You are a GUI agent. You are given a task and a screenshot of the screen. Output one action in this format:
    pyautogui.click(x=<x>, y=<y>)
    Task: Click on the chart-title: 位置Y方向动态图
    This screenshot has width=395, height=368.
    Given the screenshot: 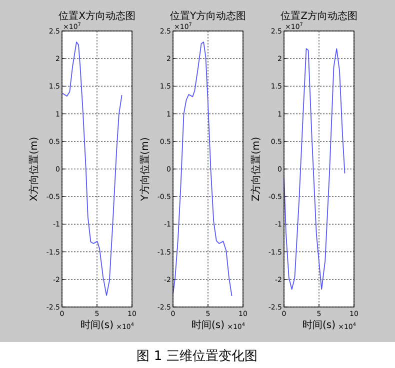 What is the action you would take?
    pyautogui.click(x=208, y=16)
    